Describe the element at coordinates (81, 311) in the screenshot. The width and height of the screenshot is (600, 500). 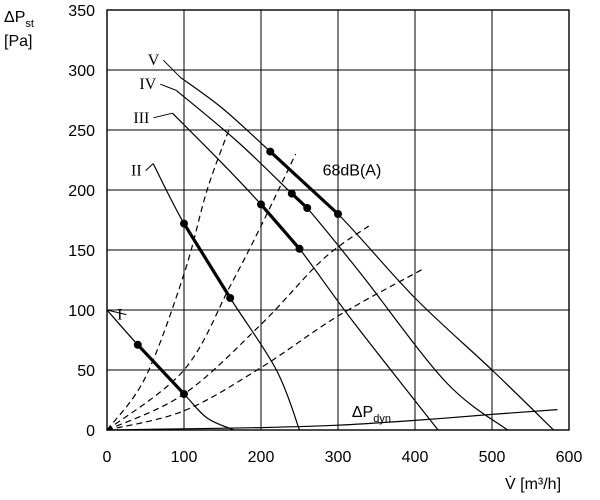
I see `y-tick-label: 100` at that location.